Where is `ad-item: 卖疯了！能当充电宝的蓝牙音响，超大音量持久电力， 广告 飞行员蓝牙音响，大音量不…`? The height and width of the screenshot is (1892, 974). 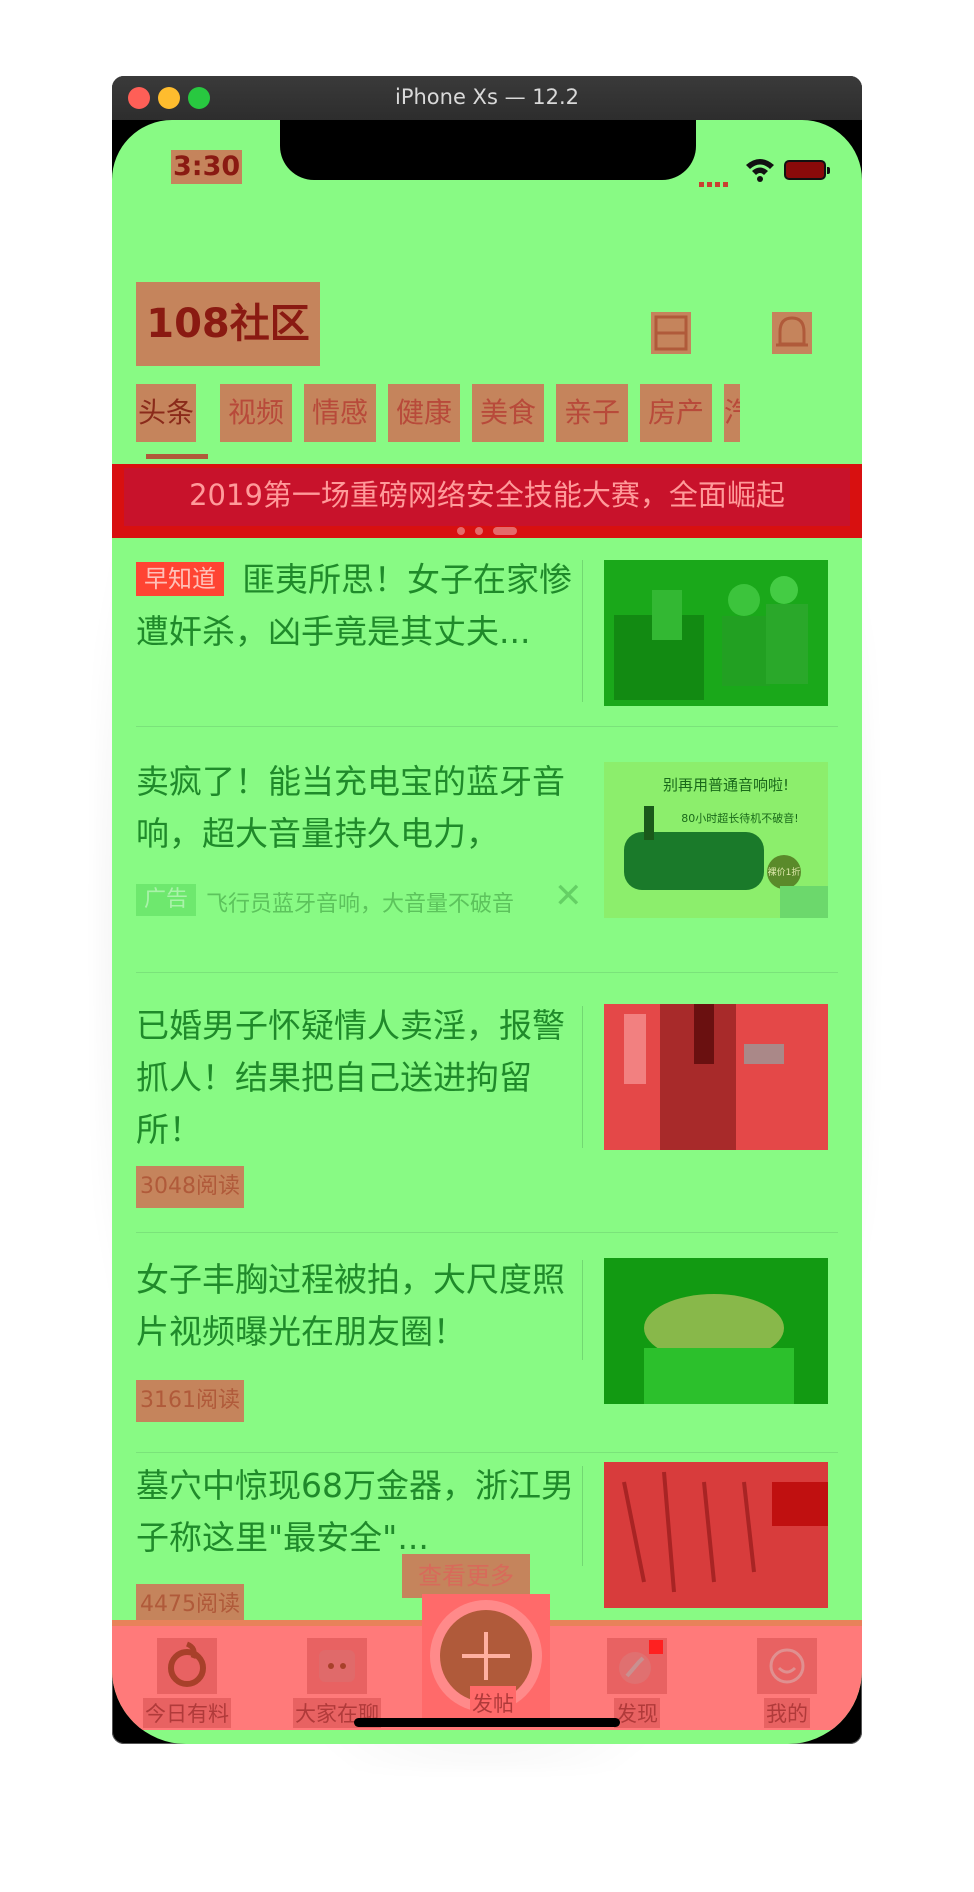 ad-item: 卖疯了！能当充电宝的蓝牙音响，超大音量持久电力， 广告 飞行员蓝牙音响，大音量不… is located at coordinates (487, 869).